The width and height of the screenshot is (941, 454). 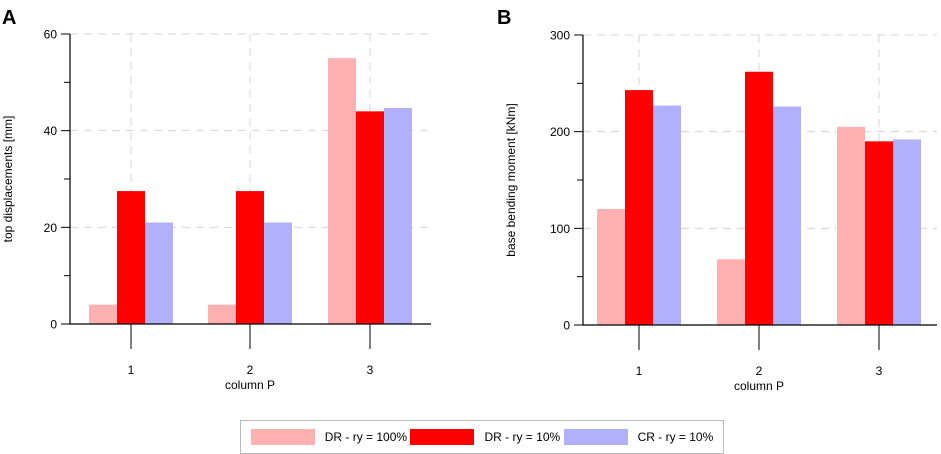 What do you see at coordinates (342, 191) in the screenshot?
I see `bar-a-s1-c3` at bounding box center [342, 191].